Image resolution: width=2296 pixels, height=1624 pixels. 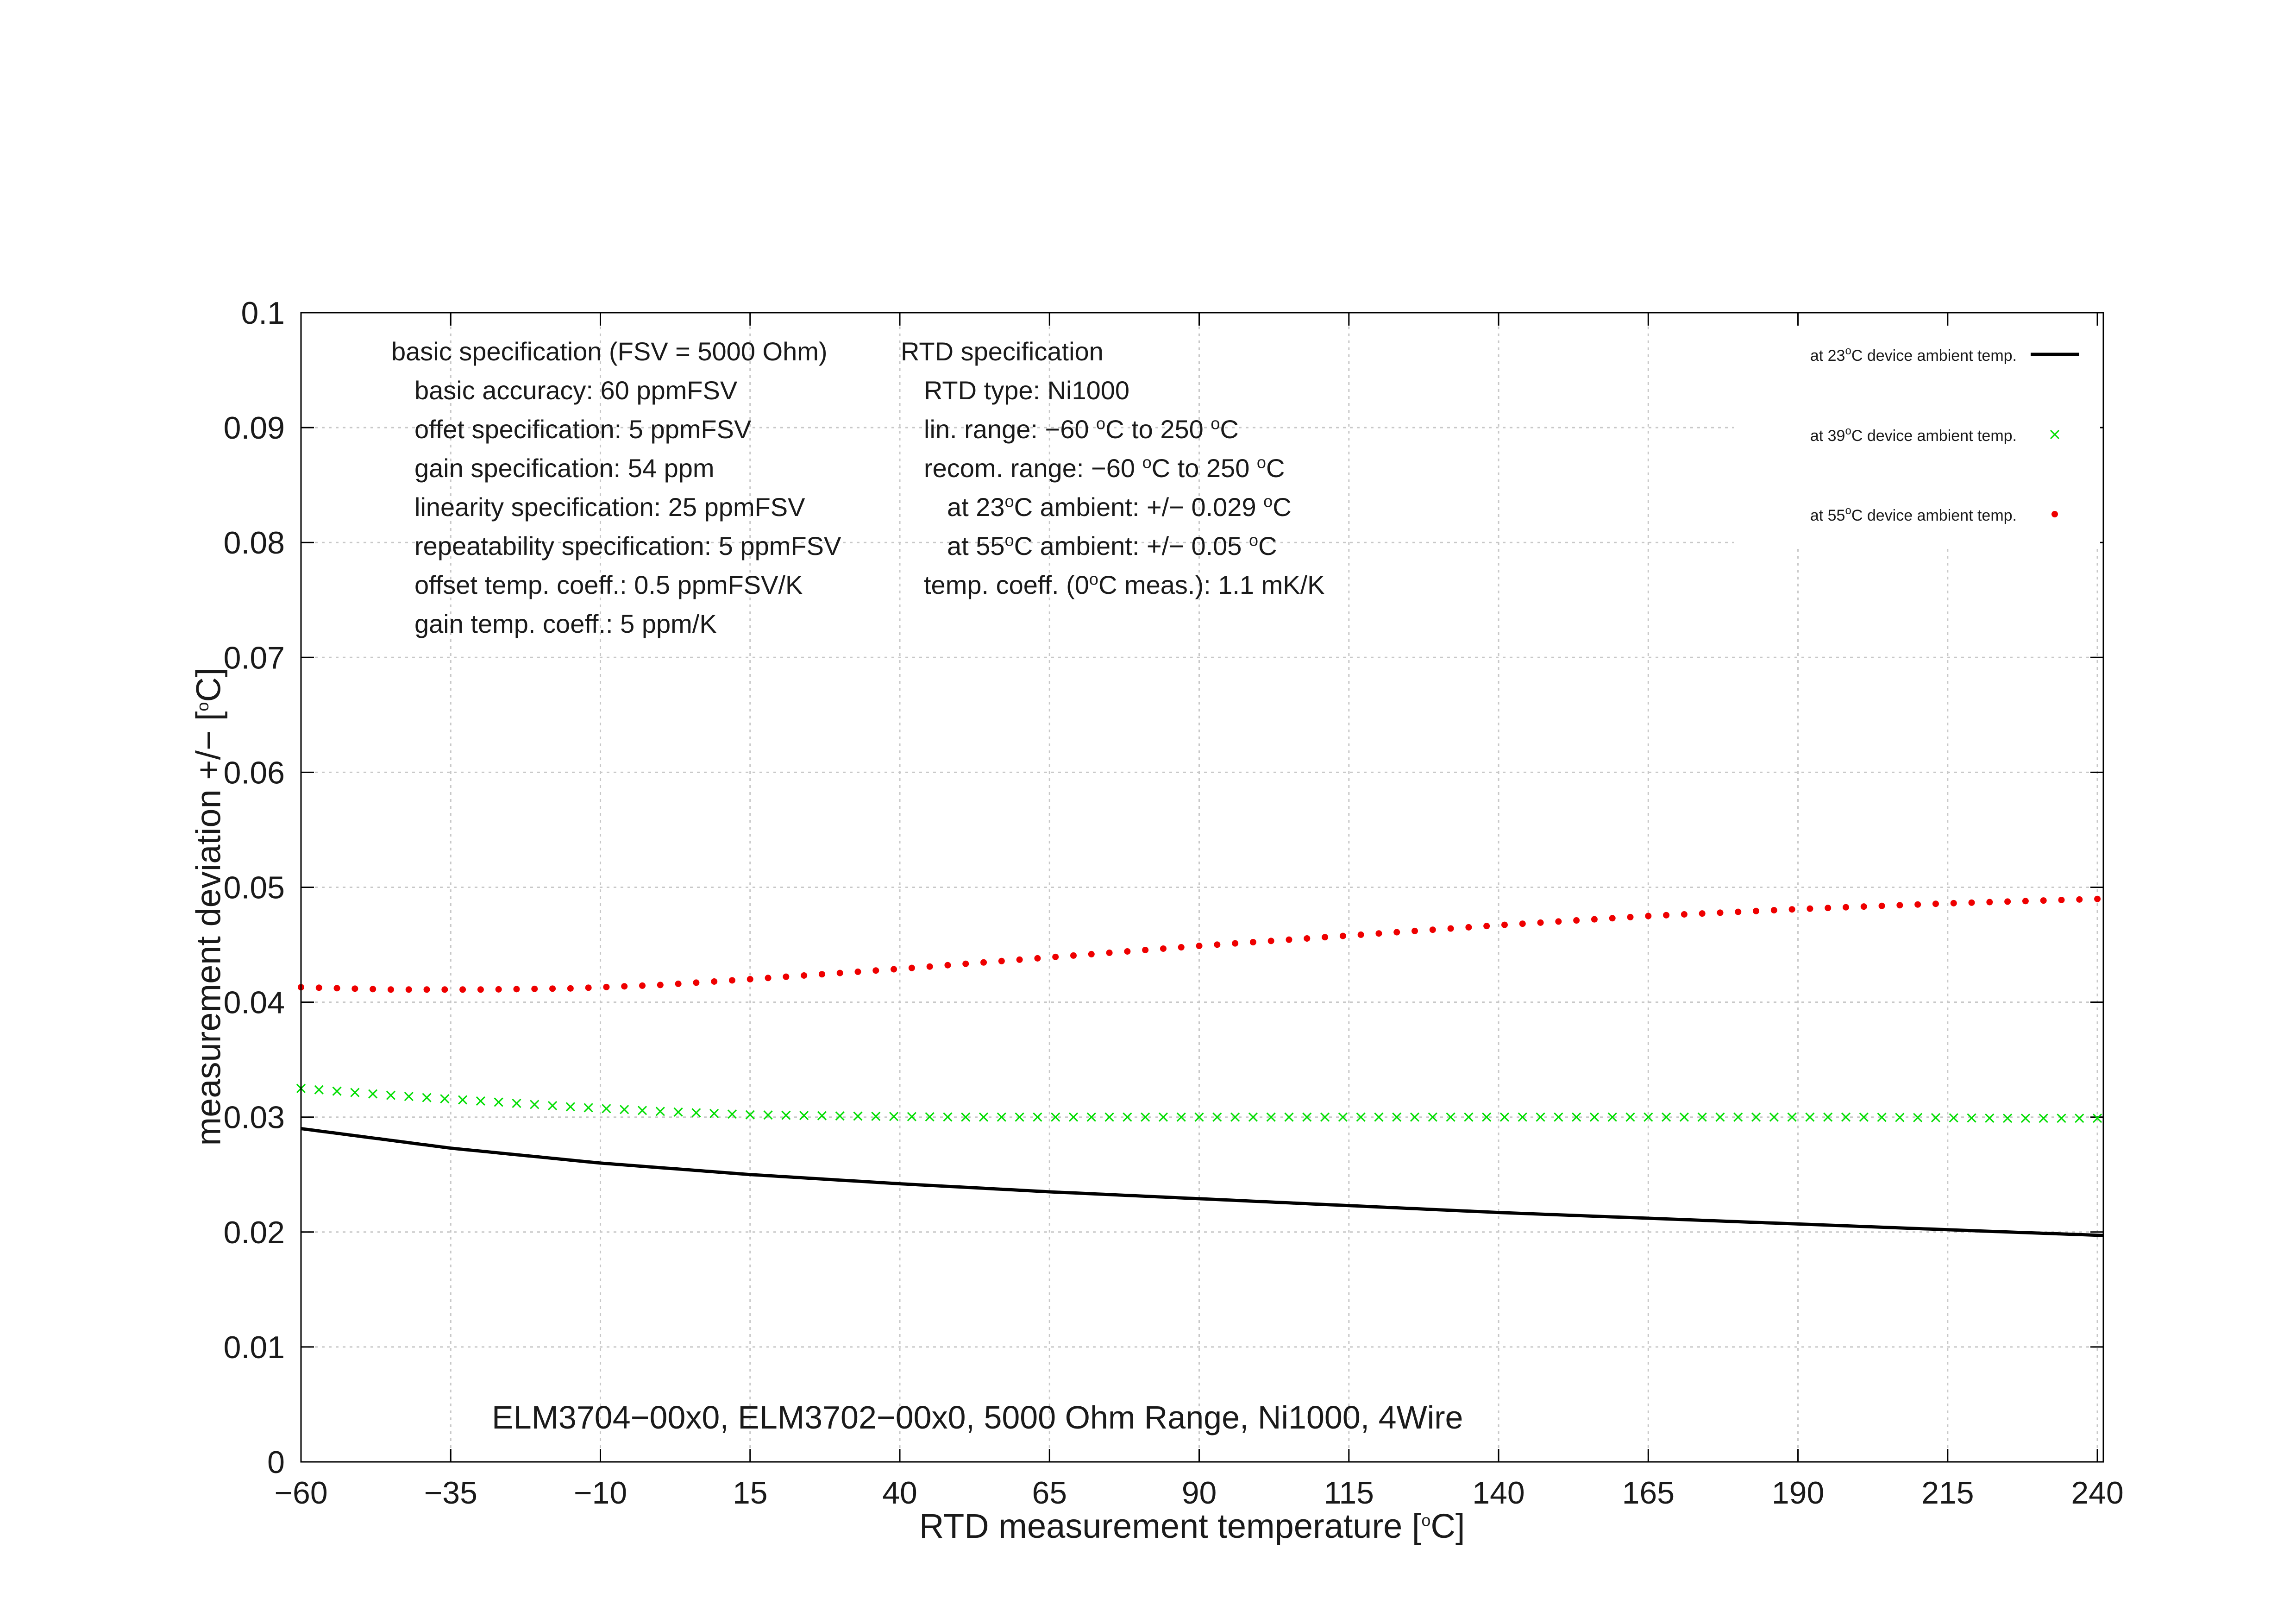 What do you see at coordinates (1268, 501) in the screenshot?
I see `degree-sup: o` at bounding box center [1268, 501].